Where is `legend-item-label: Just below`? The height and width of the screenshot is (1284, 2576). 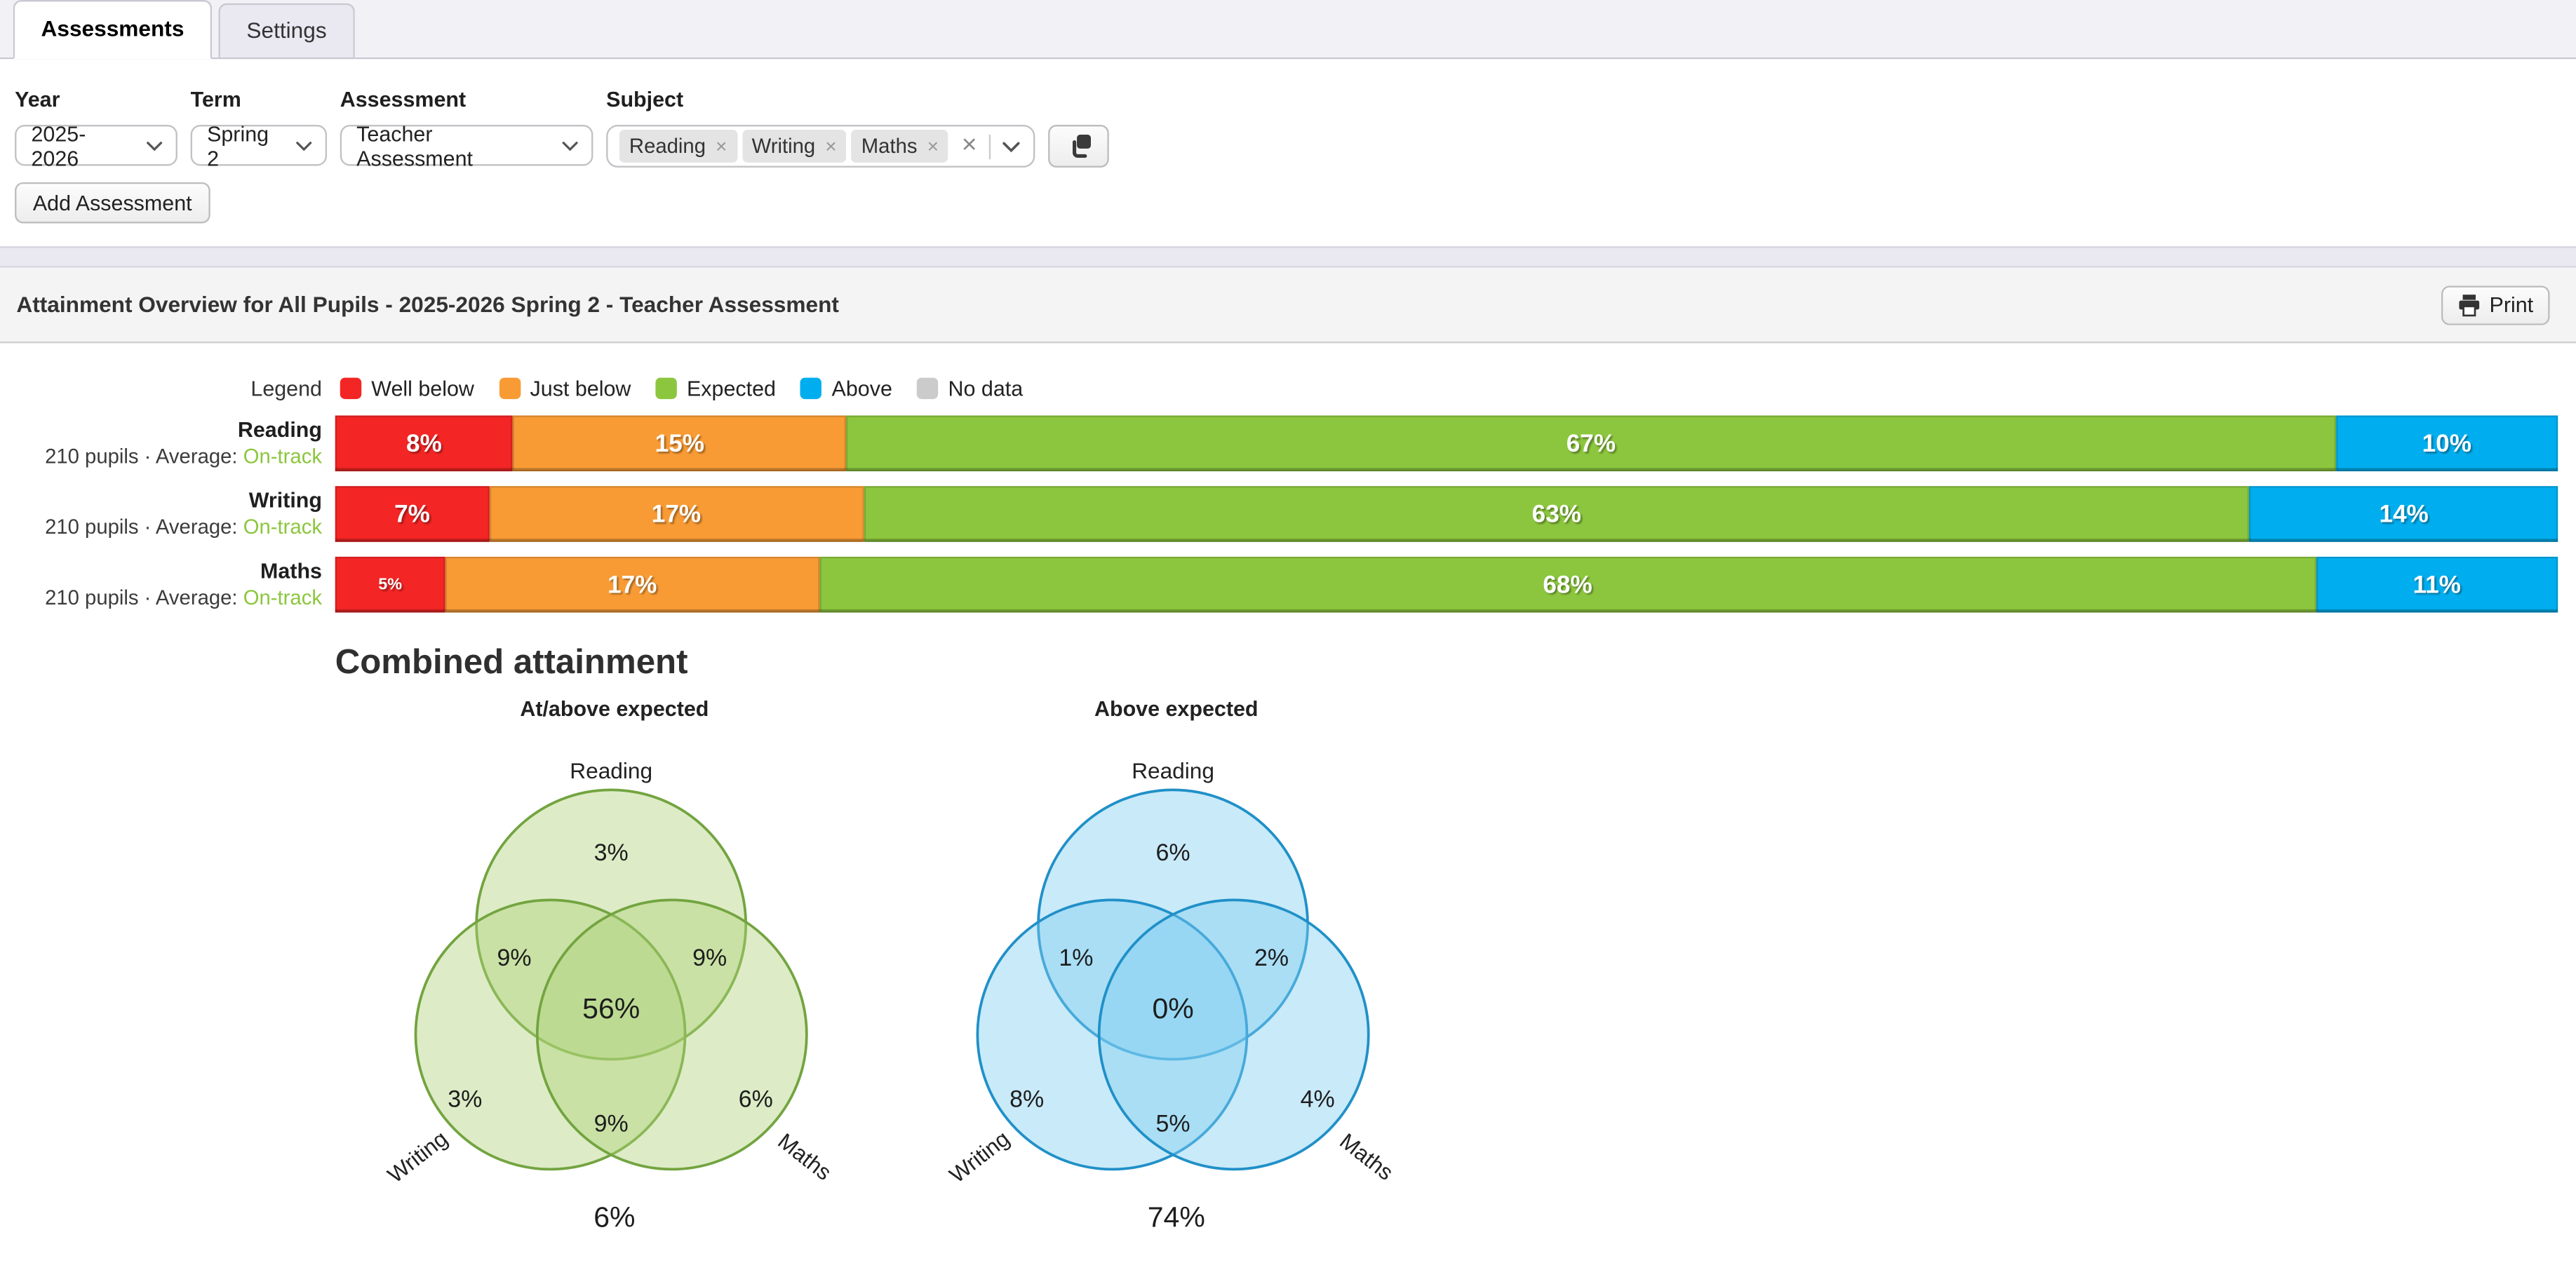 legend-item-label: Just below is located at coordinates (580, 387).